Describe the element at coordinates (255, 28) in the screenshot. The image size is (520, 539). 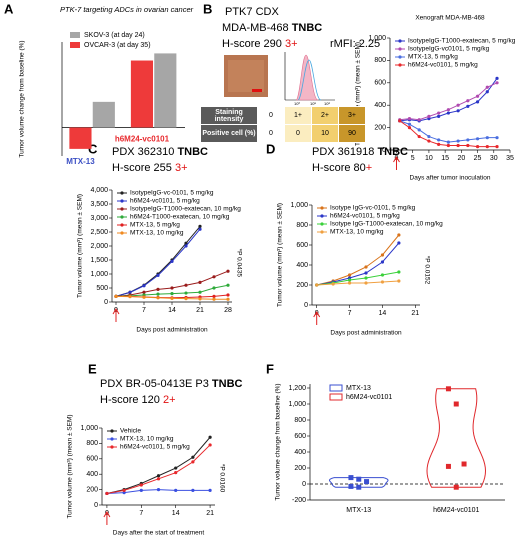
I see `model: MDA-MB-468` at that location.